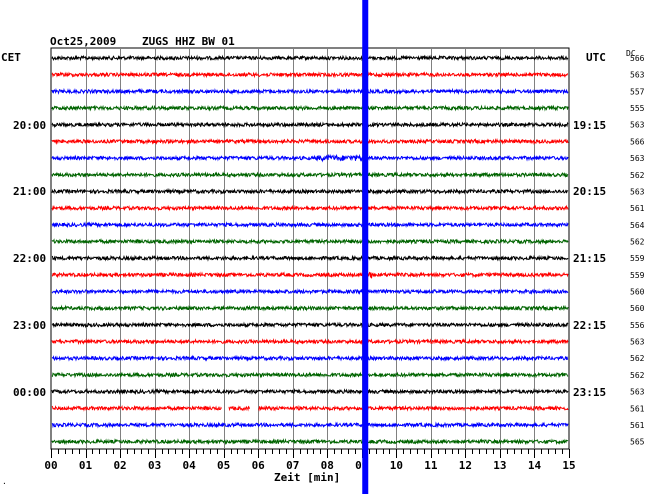  I want to click on x-tick-label: 00, so click(50, 465).